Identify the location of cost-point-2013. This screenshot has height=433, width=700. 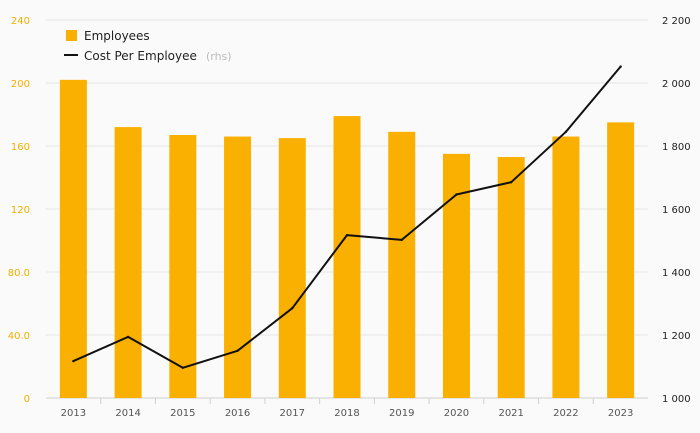
(73, 361).